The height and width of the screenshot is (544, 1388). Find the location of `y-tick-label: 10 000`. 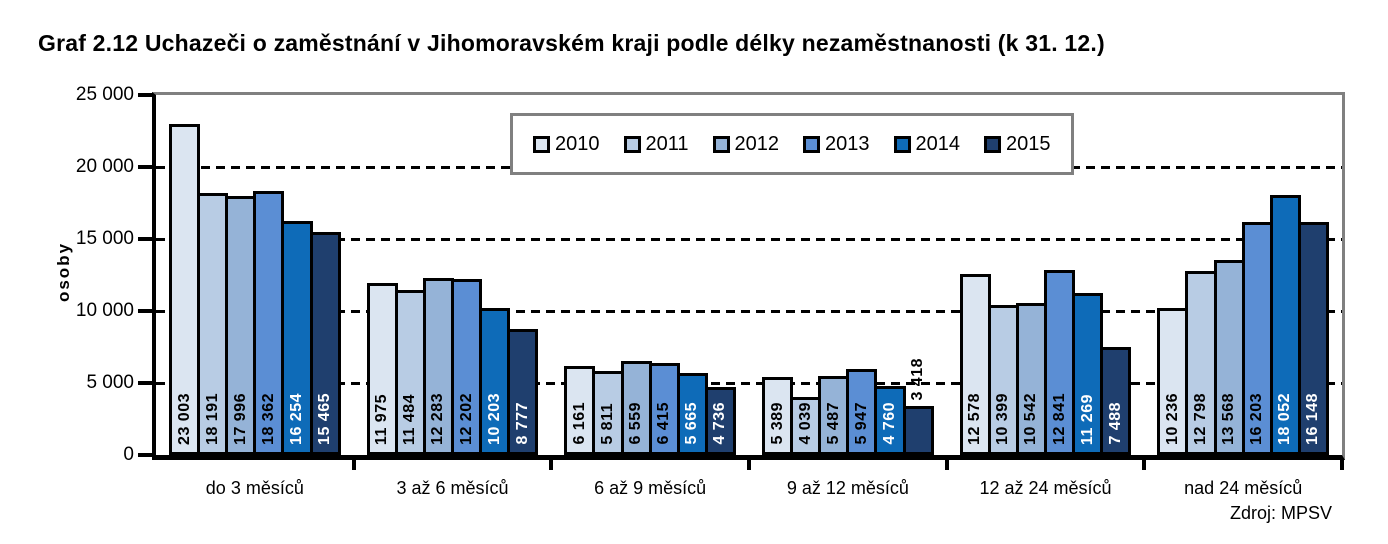

y-tick-label: 10 000 is located at coordinates (104, 310).